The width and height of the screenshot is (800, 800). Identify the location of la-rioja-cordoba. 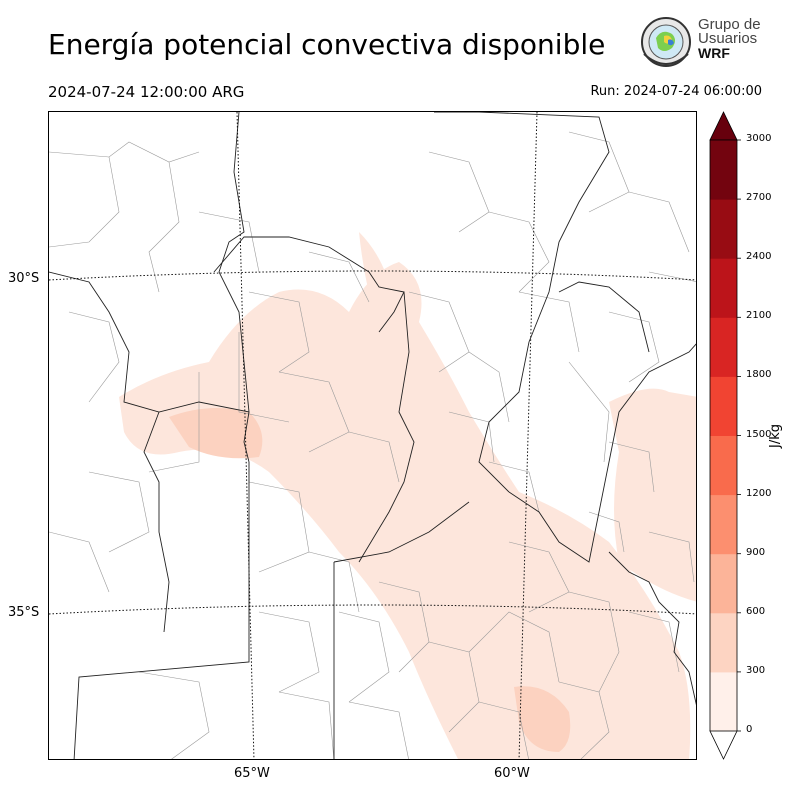
(309, 284).